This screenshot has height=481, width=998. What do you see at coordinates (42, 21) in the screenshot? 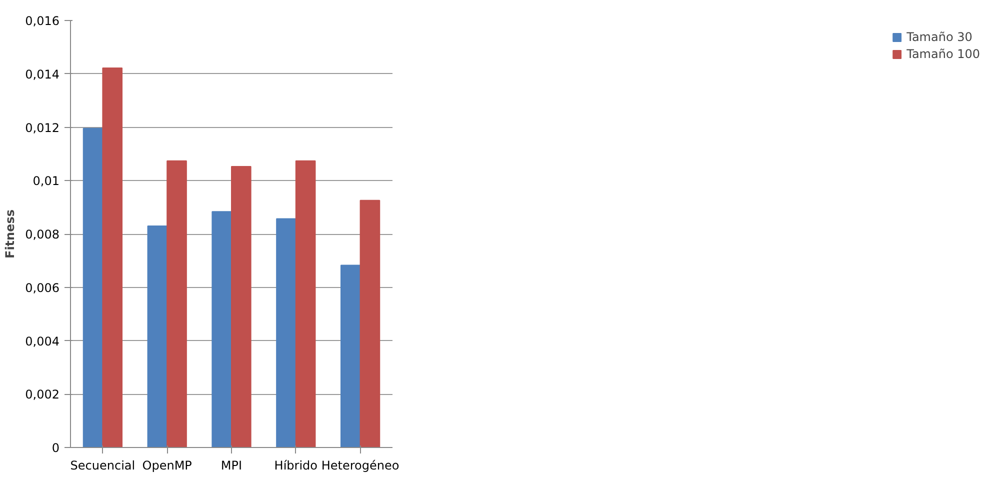
I see `y-tick-label: 0,016` at bounding box center [42, 21].